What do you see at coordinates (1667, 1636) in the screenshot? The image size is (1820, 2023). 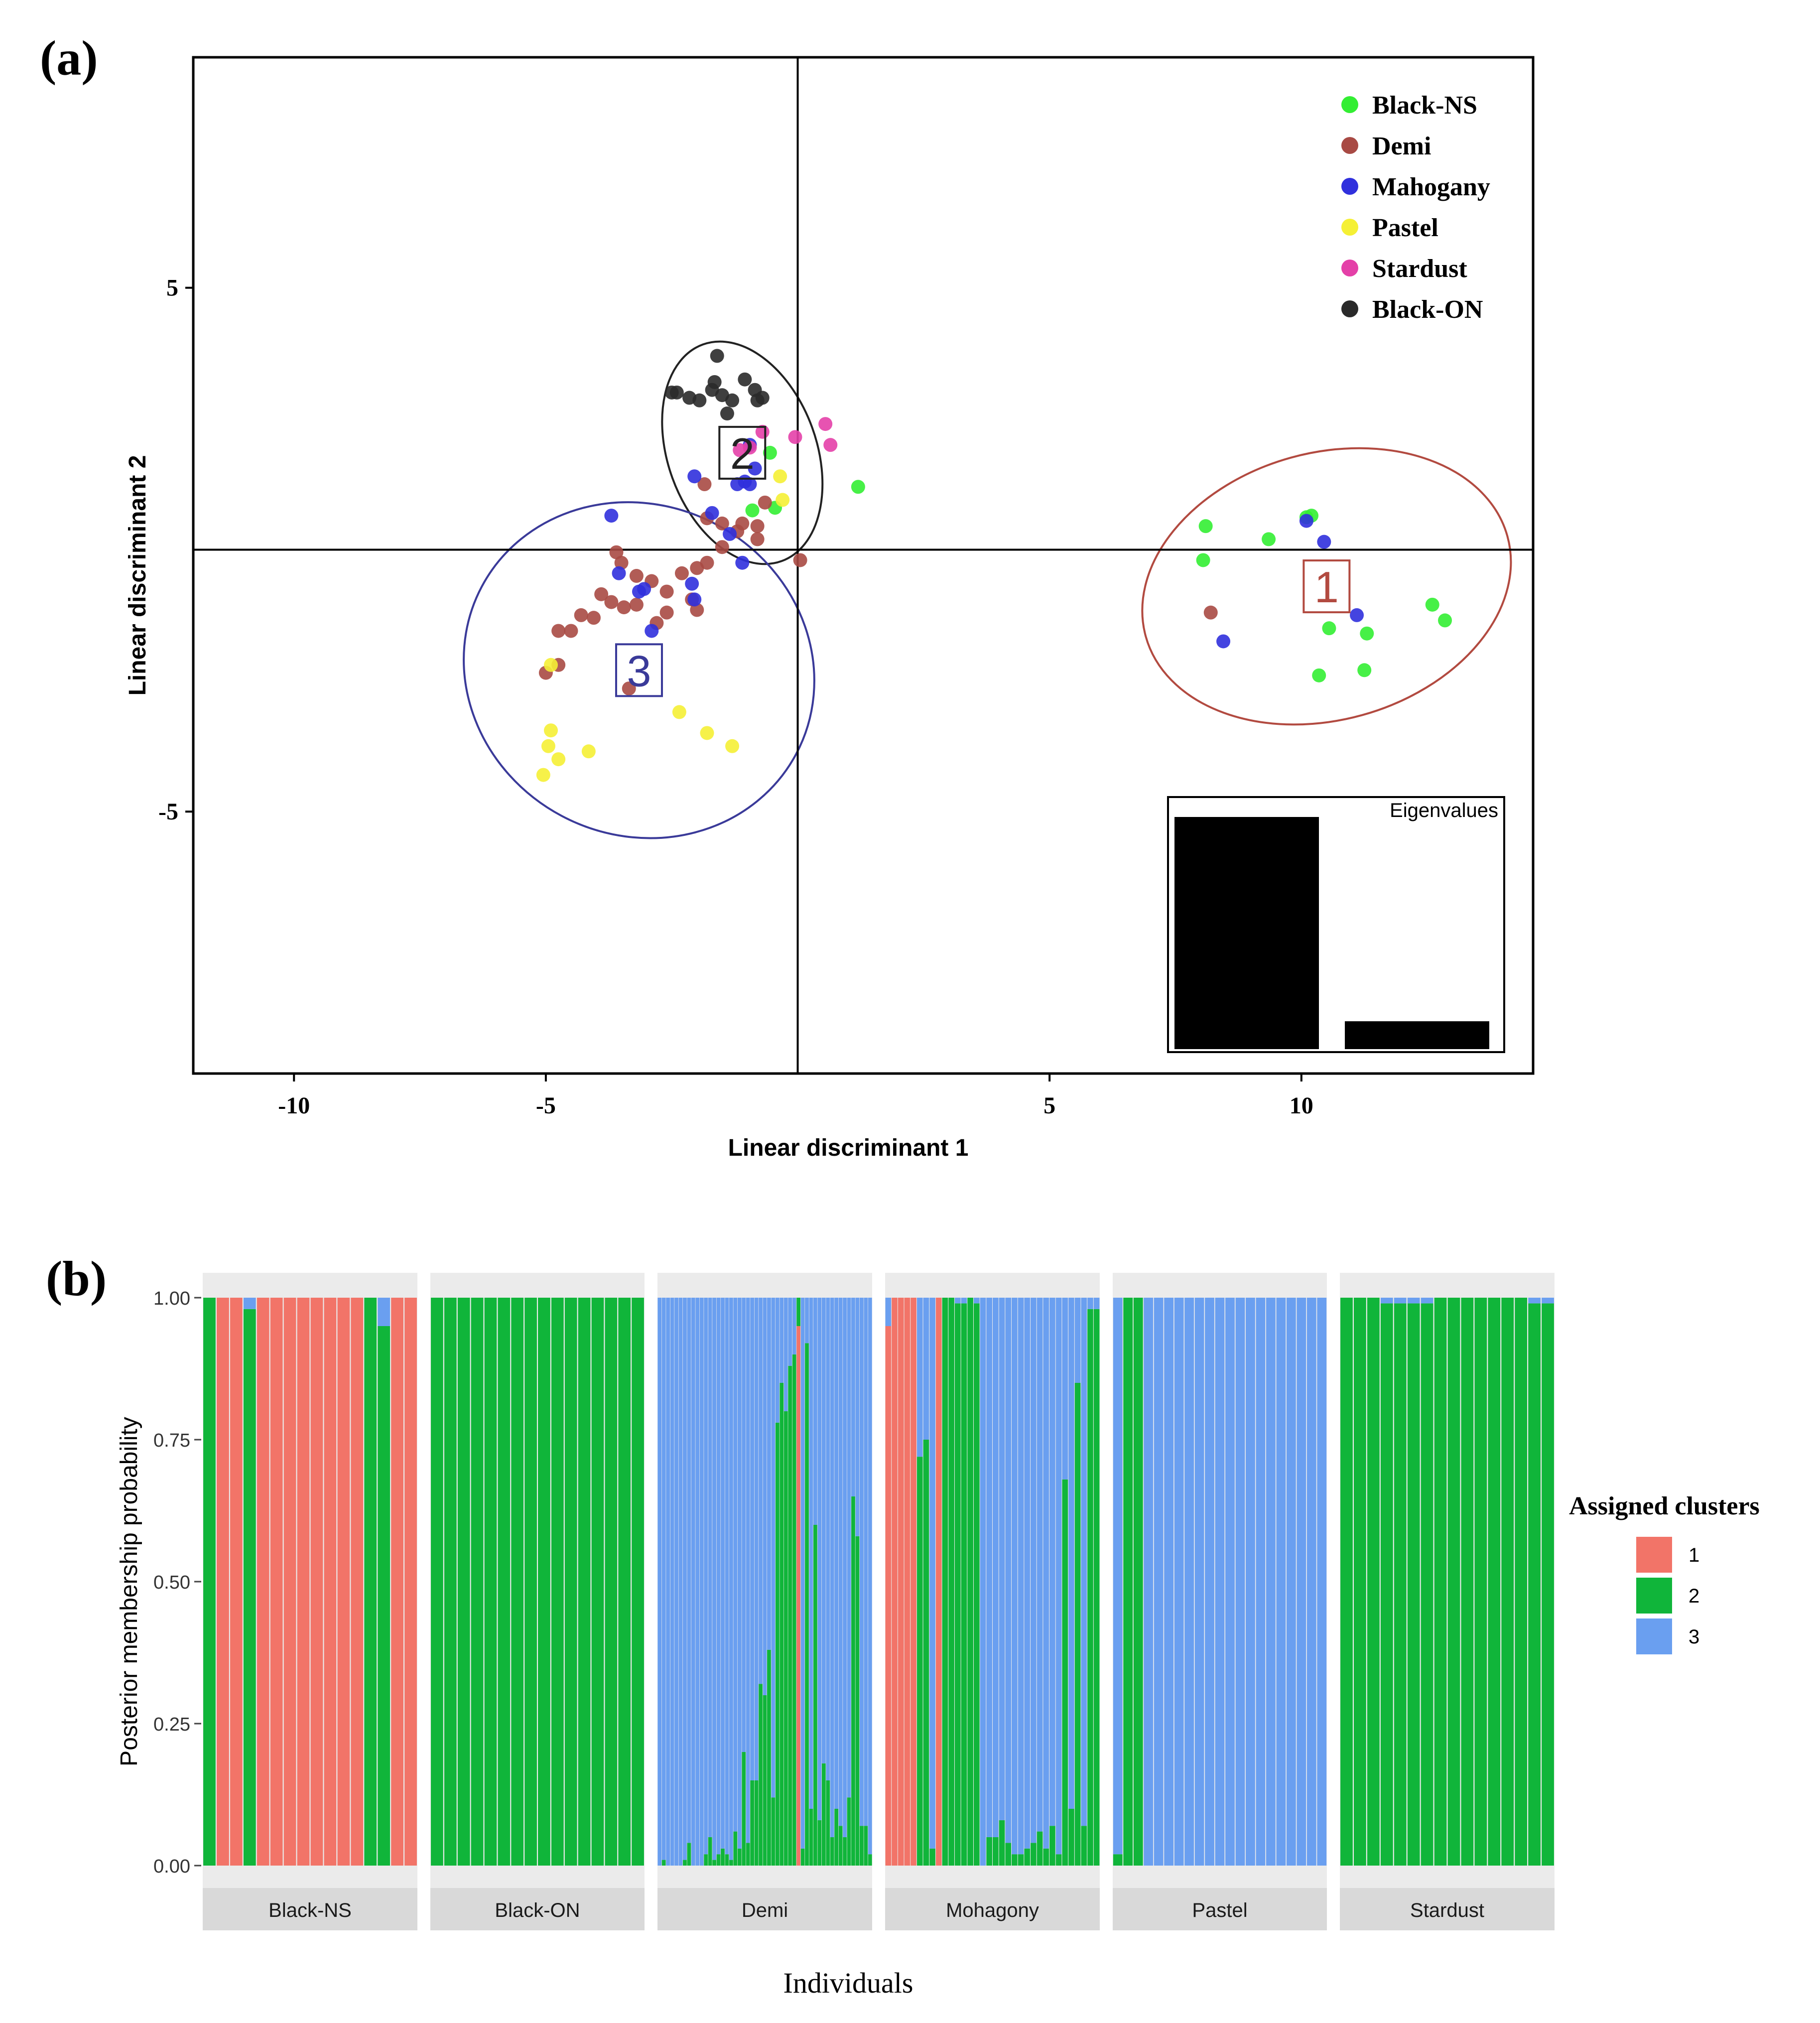 I see `legend-item-cluster-3: 3` at bounding box center [1667, 1636].